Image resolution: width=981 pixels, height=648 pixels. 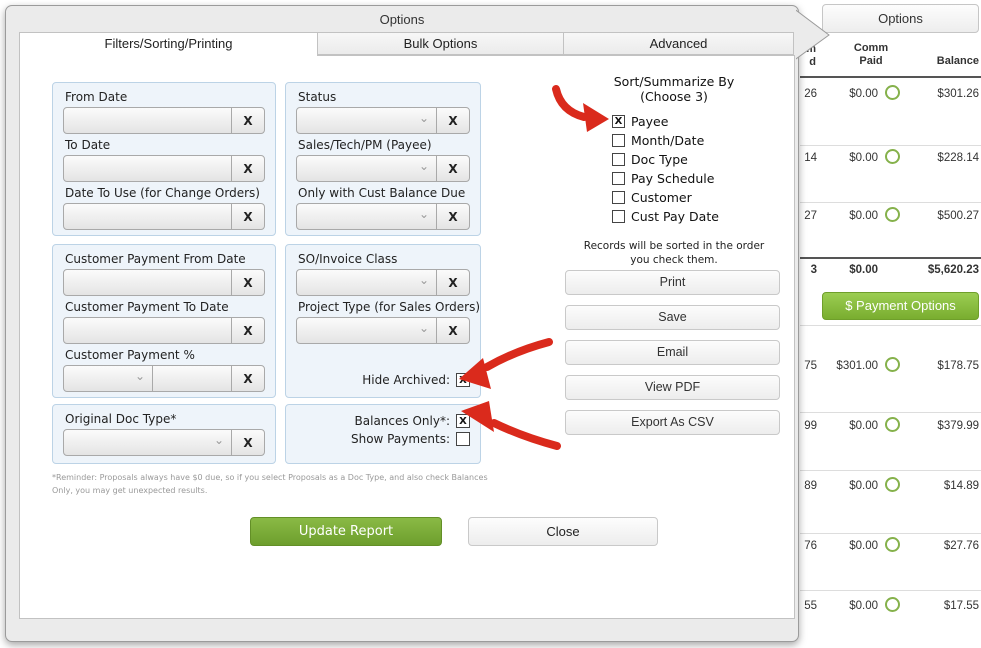 What do you see at coordinates (383, 439) in the screenshot?
I see `show-payments-row: Show Payments:` at bounding box center [383, 439].